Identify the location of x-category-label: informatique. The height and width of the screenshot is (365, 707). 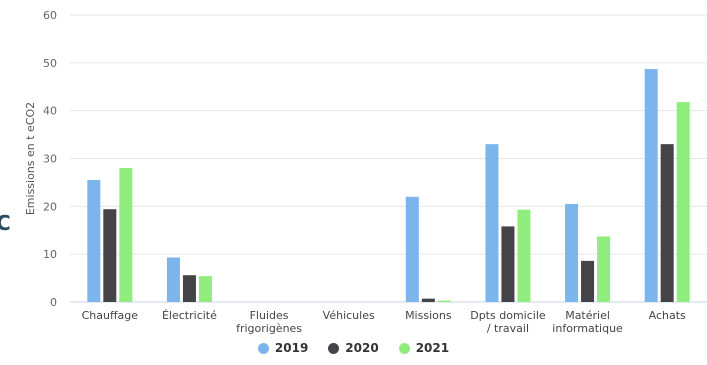
(587, 328).